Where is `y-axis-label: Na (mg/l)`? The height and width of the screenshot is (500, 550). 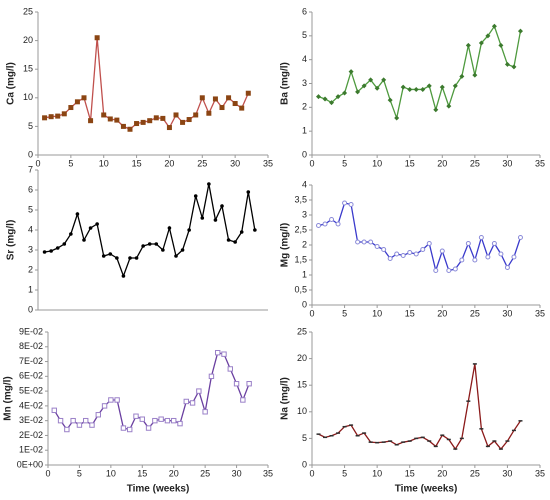 y-axis-label: Na (mg/l) is located at coordinates (285, 398).